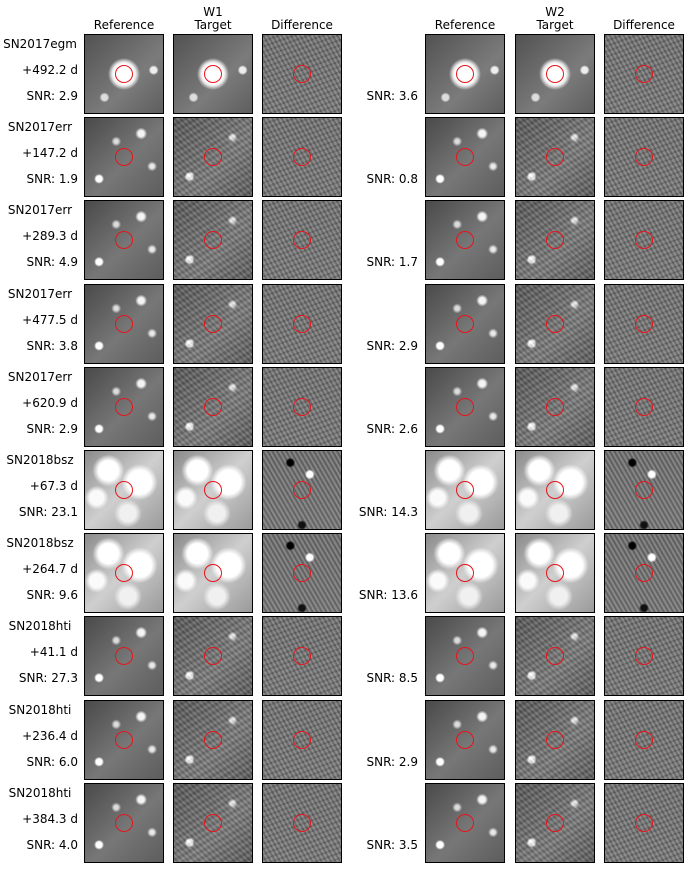 This screenshot has height=873, width=700. What do you see at coordinates (48, 512) in the screenshot?
I see `w1-snr-label: SNR: 23.1` at bounding box center [48, 512].